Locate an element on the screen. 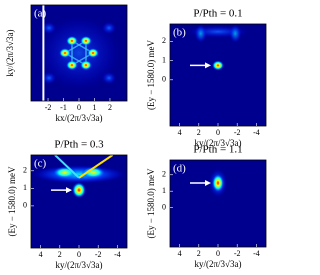  x-axis-label: kx/(2π/3√3a) is located at coordinates (79, 118).